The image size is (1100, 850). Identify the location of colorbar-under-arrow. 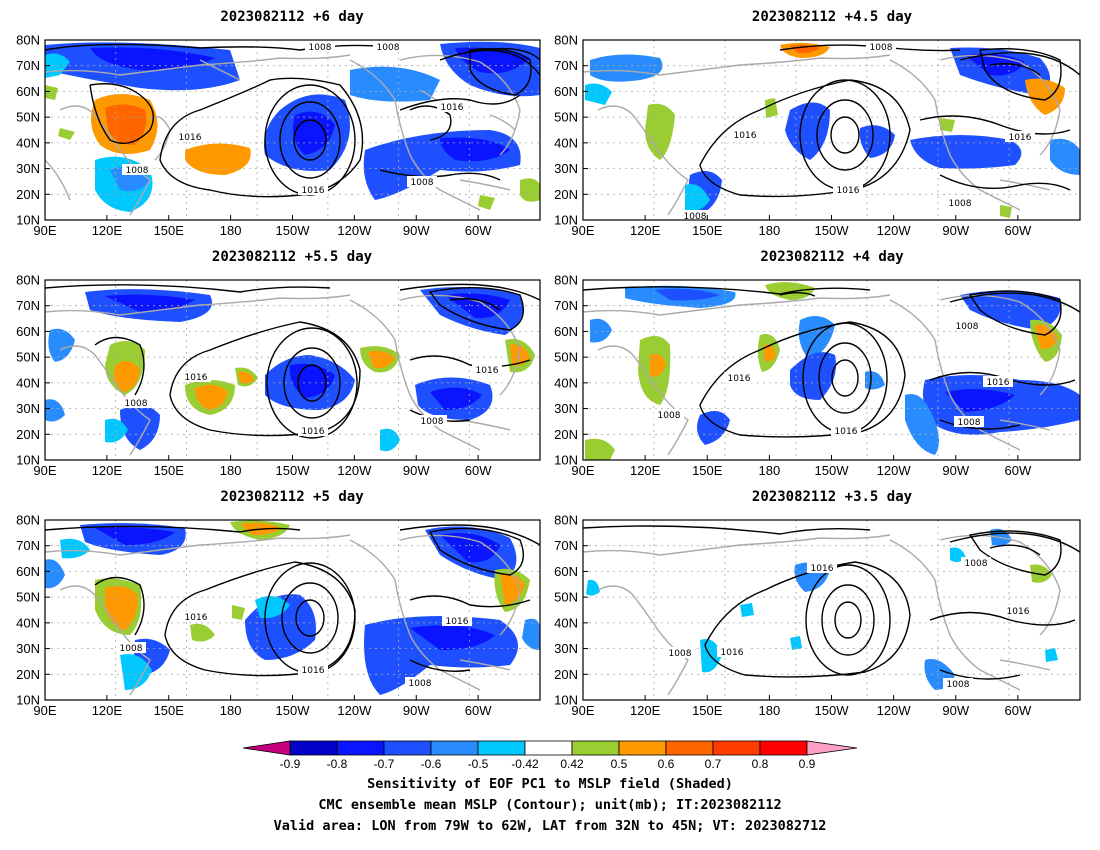
(266, 748).